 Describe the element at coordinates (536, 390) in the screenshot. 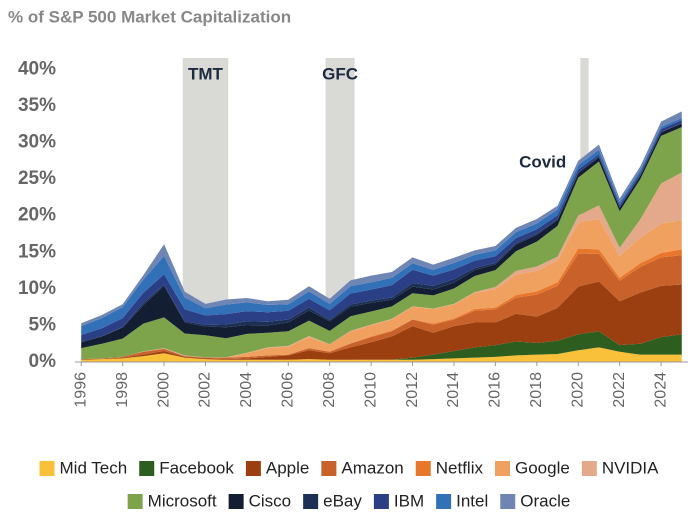

I see `x-tick-label: 2018` at that location.